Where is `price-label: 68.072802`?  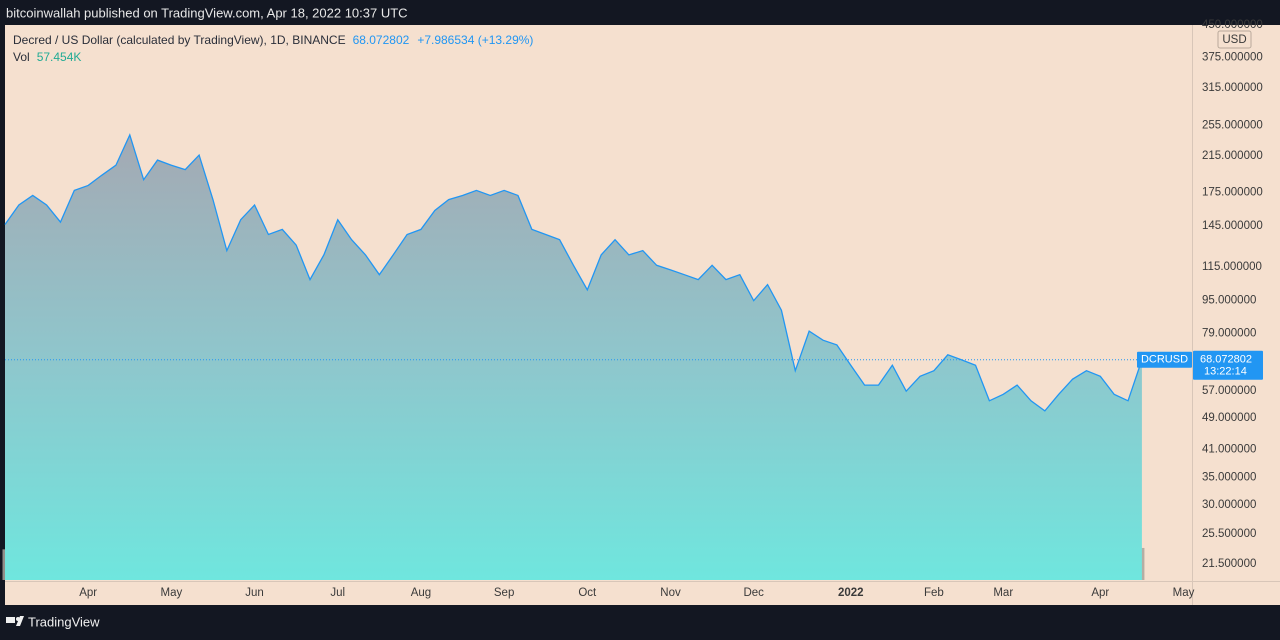 price-label: 68.072802 is located at coordinates (1226, 360).